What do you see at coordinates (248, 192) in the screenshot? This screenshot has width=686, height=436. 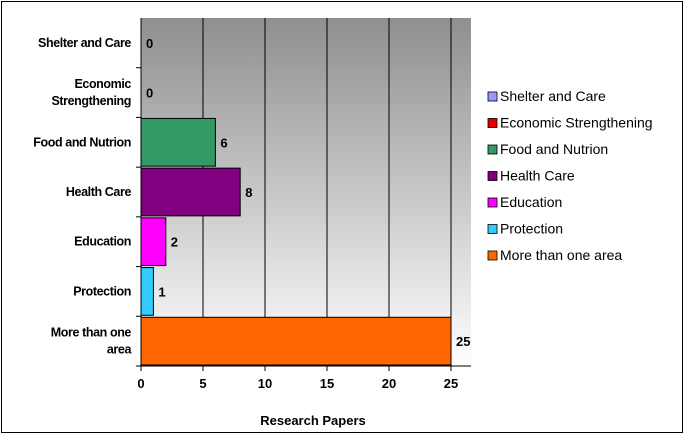 I see `data-label: 8` at bounding box center [248, 192].